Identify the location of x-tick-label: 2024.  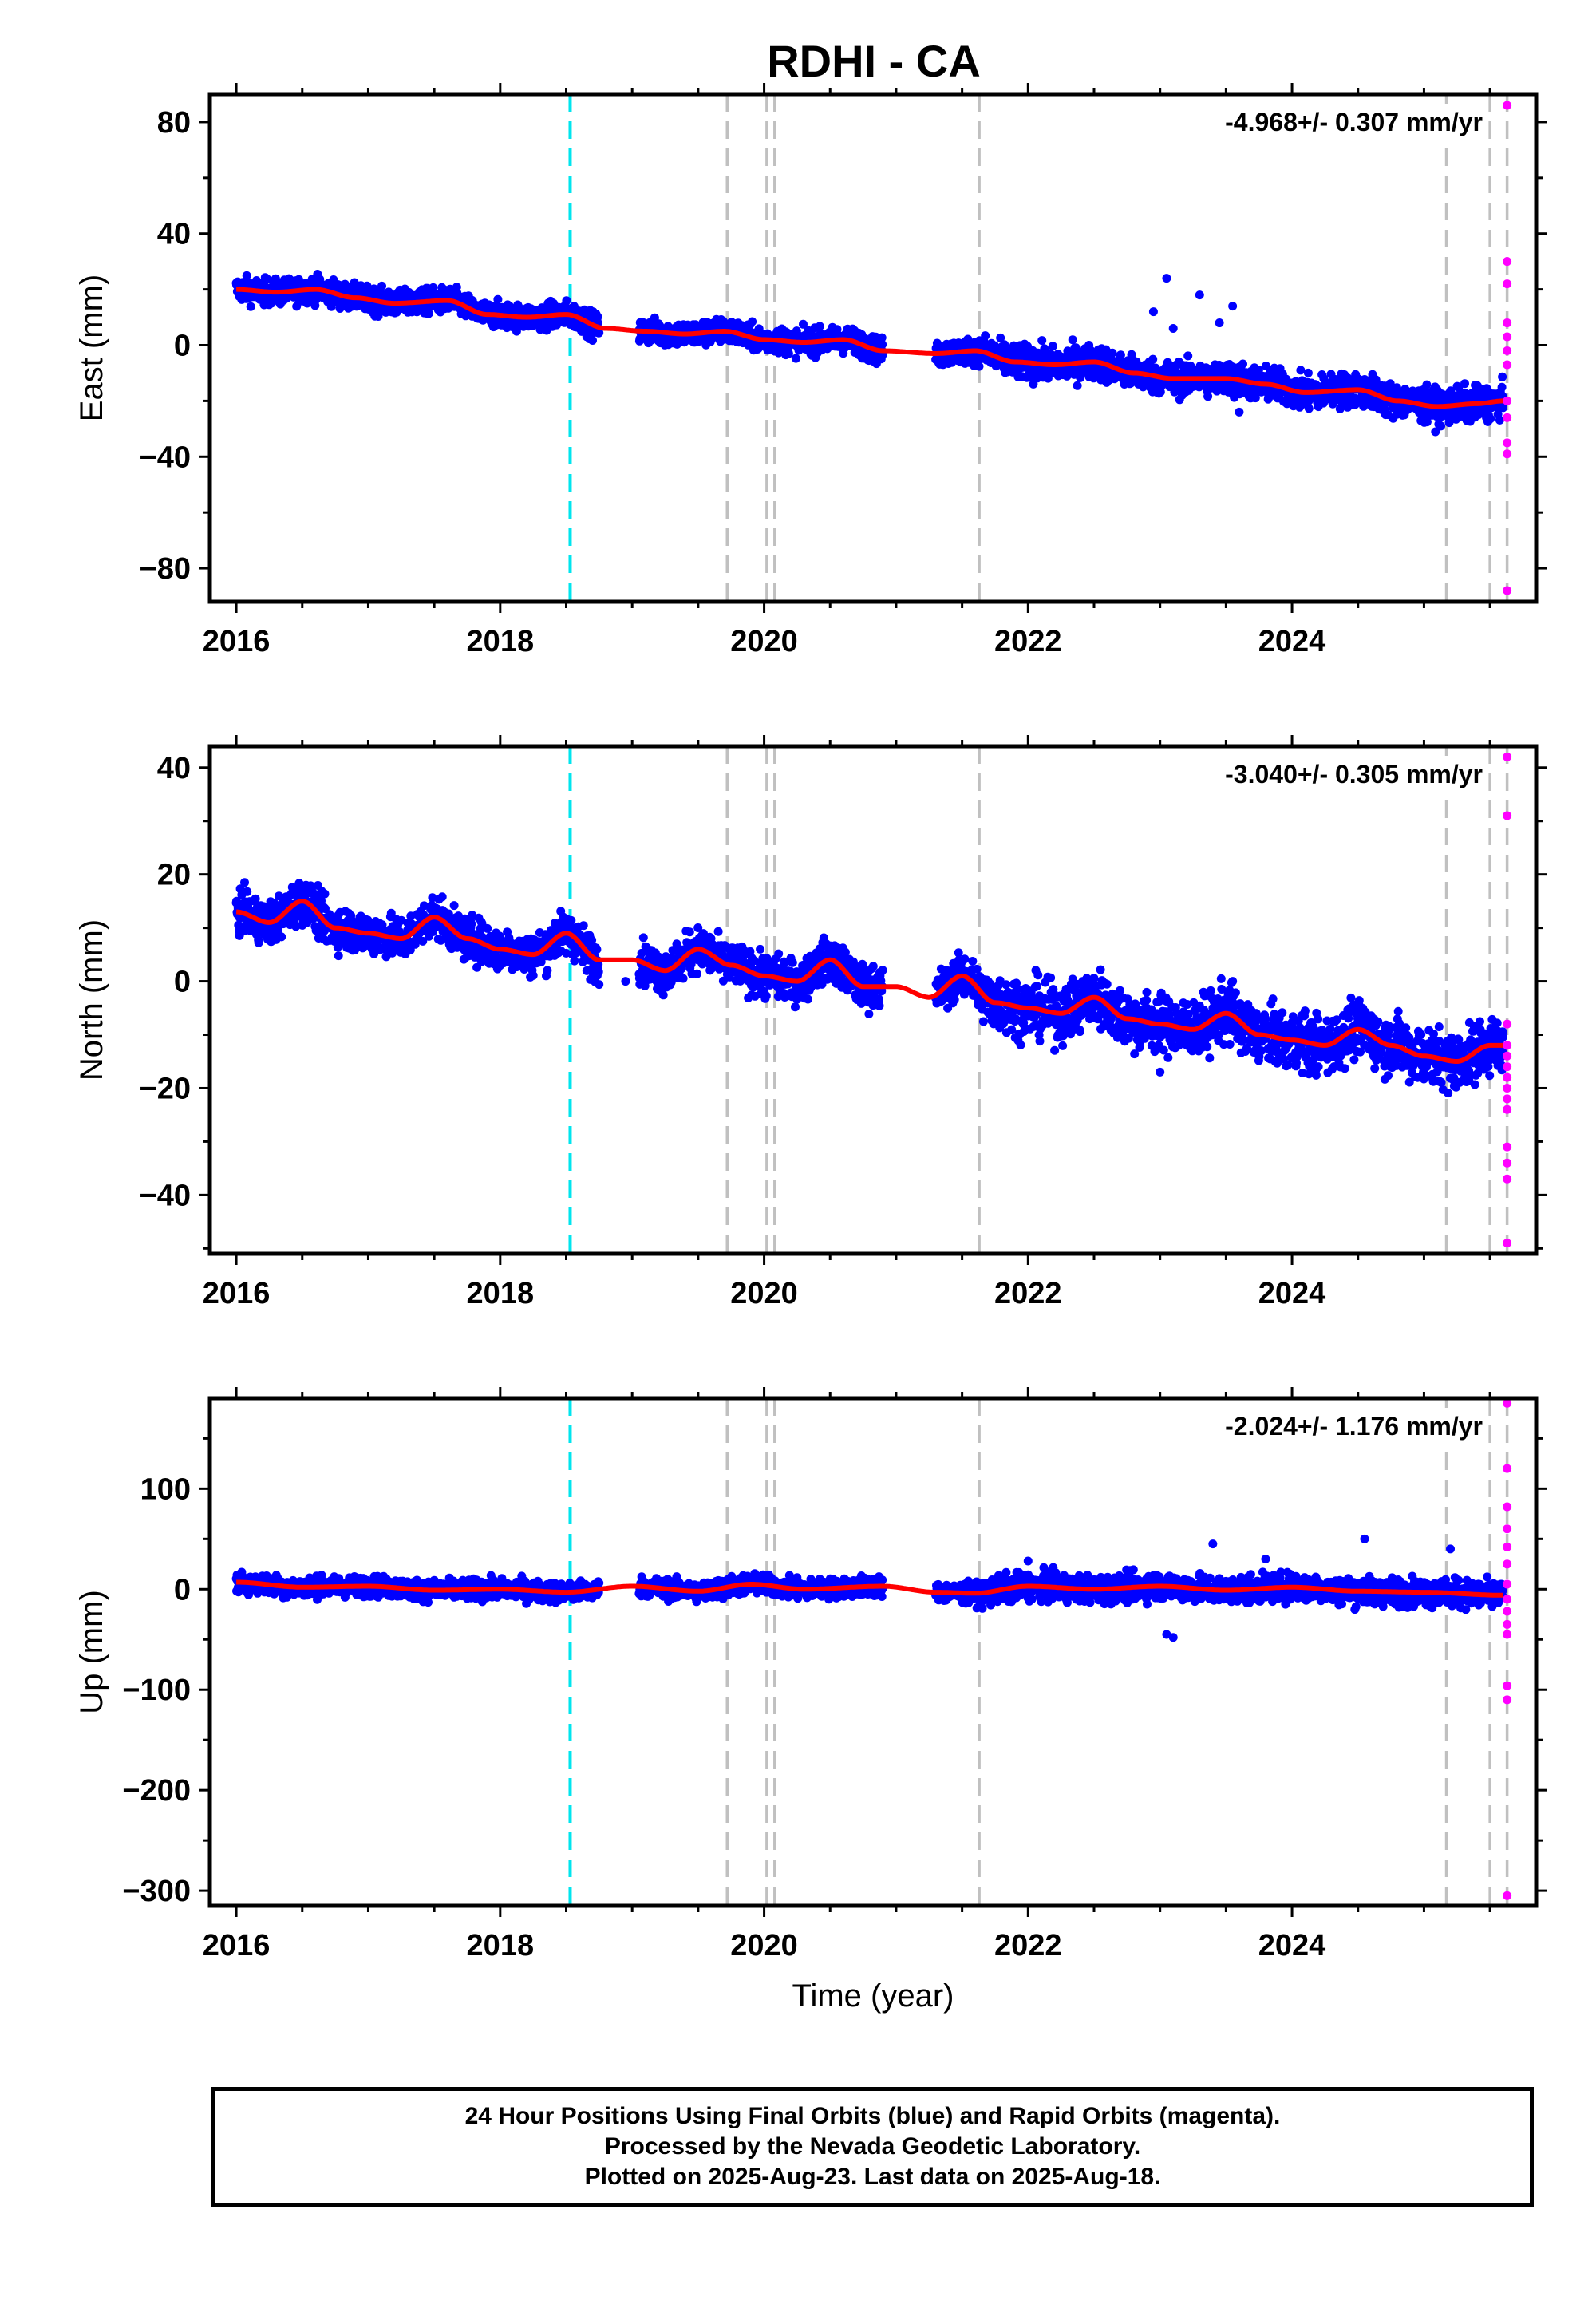
(1292, 641).